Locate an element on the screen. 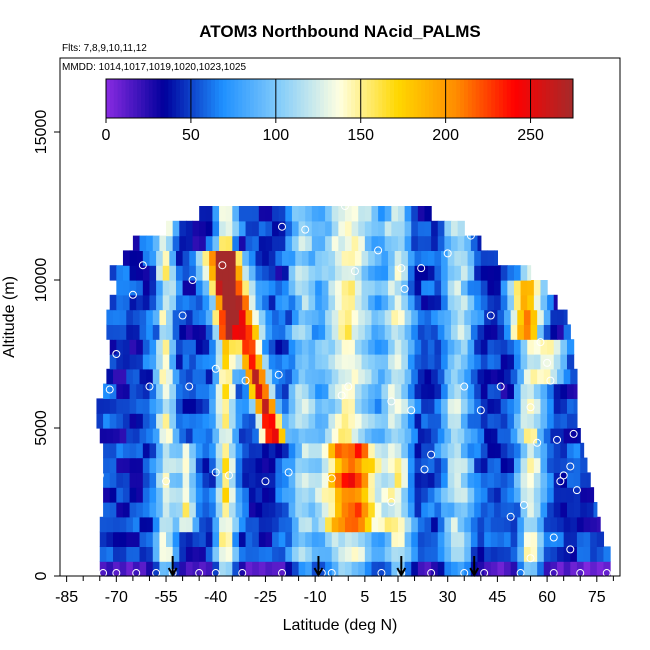 The image size is (650, 650). x-axis: -85 -70 -55 -40 -25 -10 5 15 30 45 60 75 is located at coordinates (334, 591).